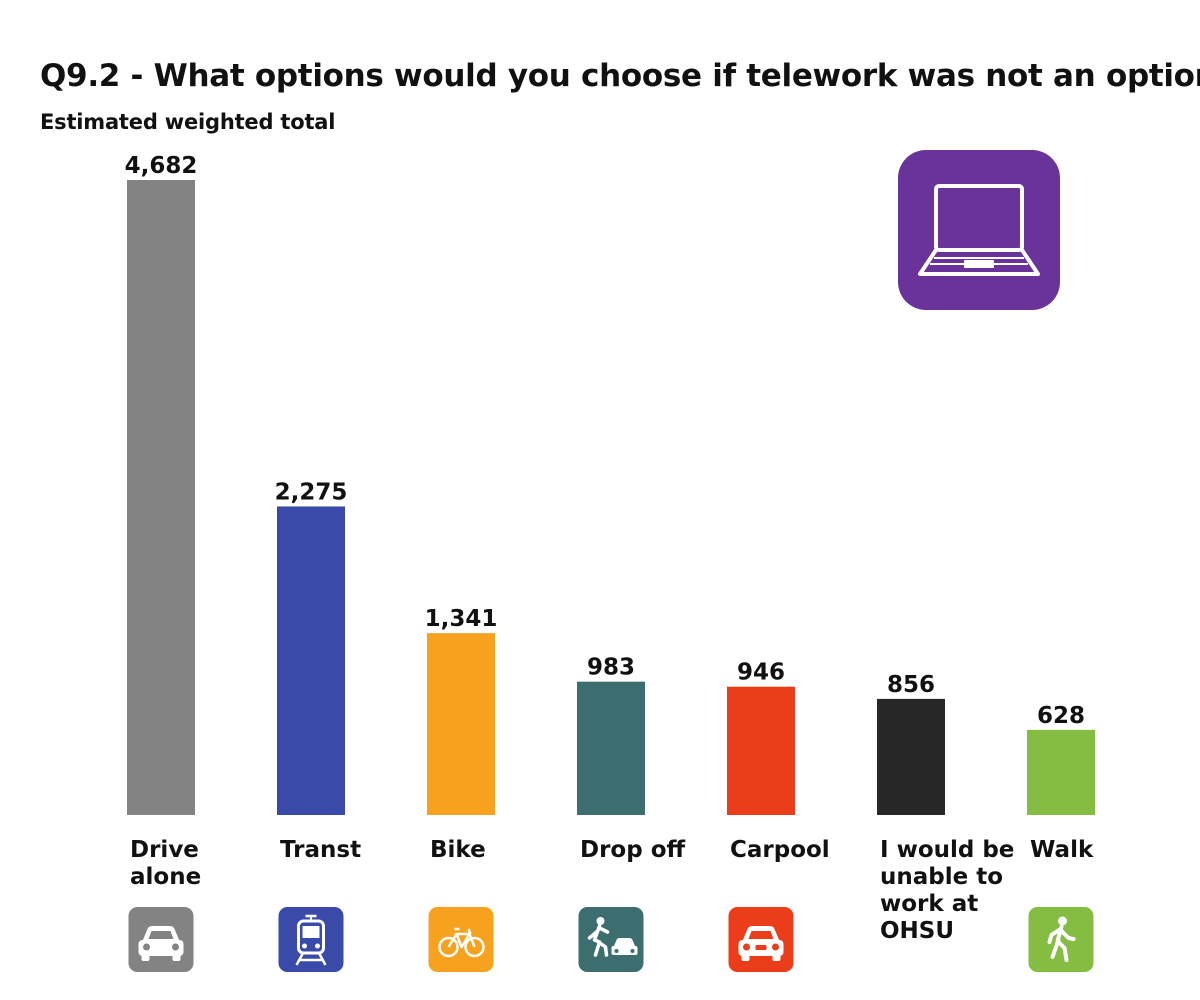 This screenshot has height=1000, width=1200. Describe the element at coordinates (320, 850) in the screenshot. I see `category-label-transt: Transt` at that location.